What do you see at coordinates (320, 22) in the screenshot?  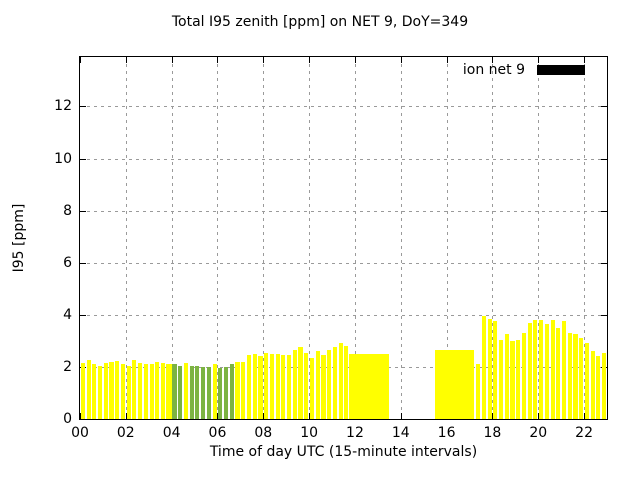 I see `chart-title: Total I95 zenith [ppm] on NET 9, DoY=349` at bounding box center [320, 22].